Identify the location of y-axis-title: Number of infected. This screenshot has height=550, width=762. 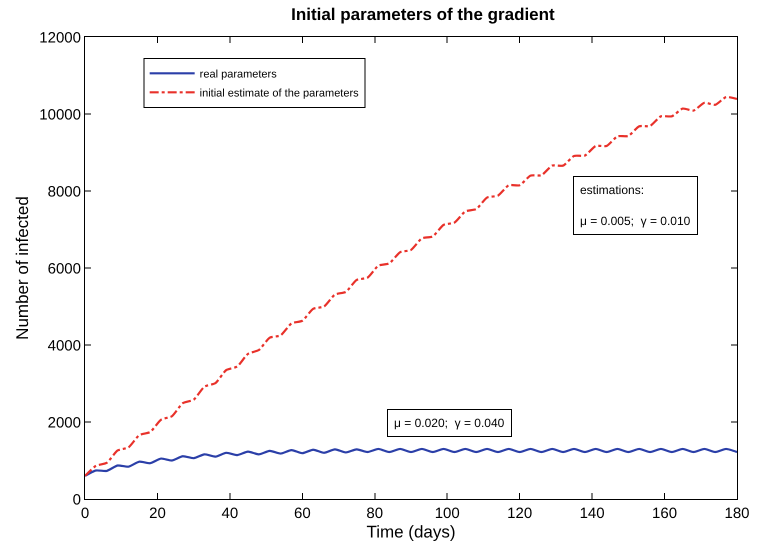
(22, 268).